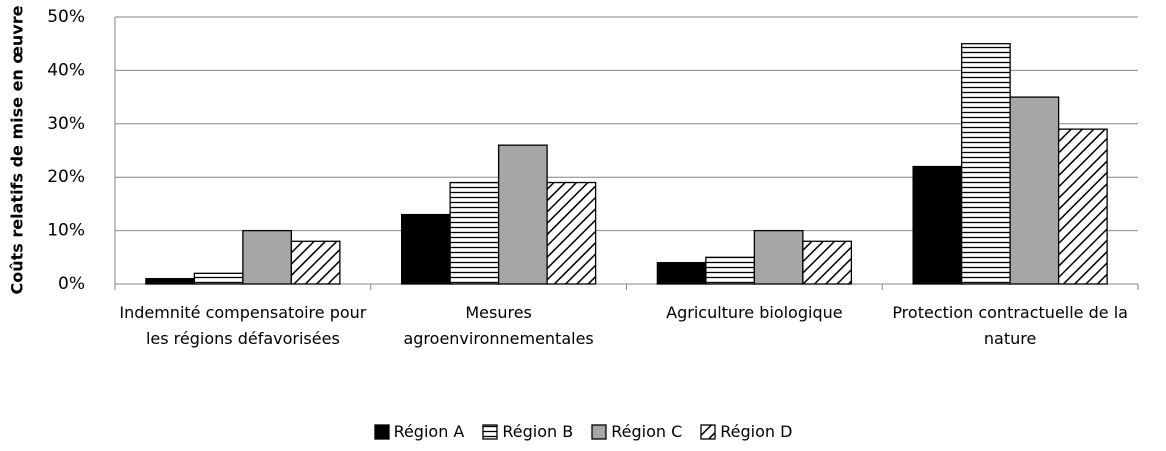 Image resolution: width=1166 pixels, height=451 pixels. I want to click on y-tick-label: 40%, so click(66, 70).